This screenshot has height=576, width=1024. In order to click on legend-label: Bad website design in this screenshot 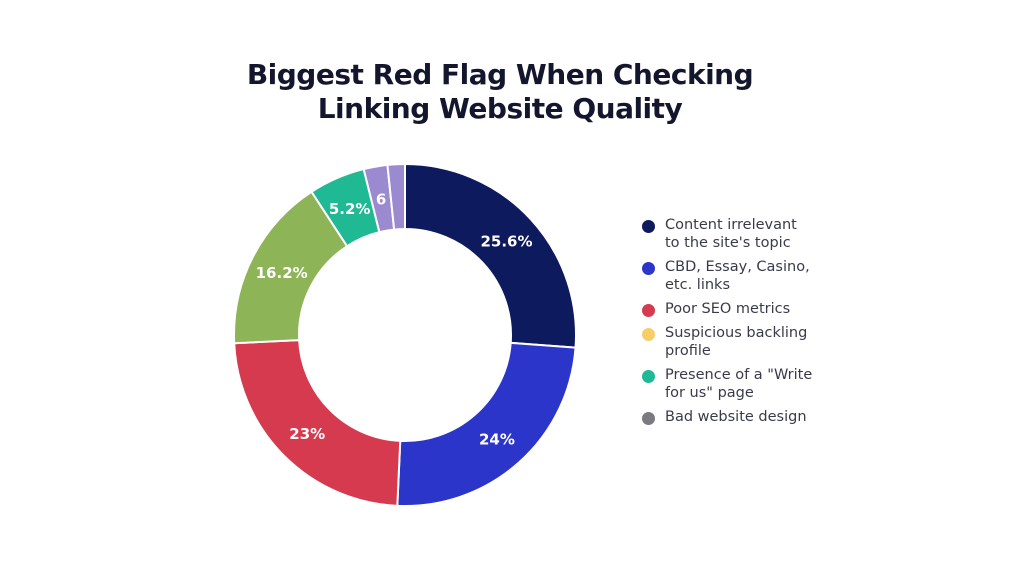, I will do `click(736, 417)`.